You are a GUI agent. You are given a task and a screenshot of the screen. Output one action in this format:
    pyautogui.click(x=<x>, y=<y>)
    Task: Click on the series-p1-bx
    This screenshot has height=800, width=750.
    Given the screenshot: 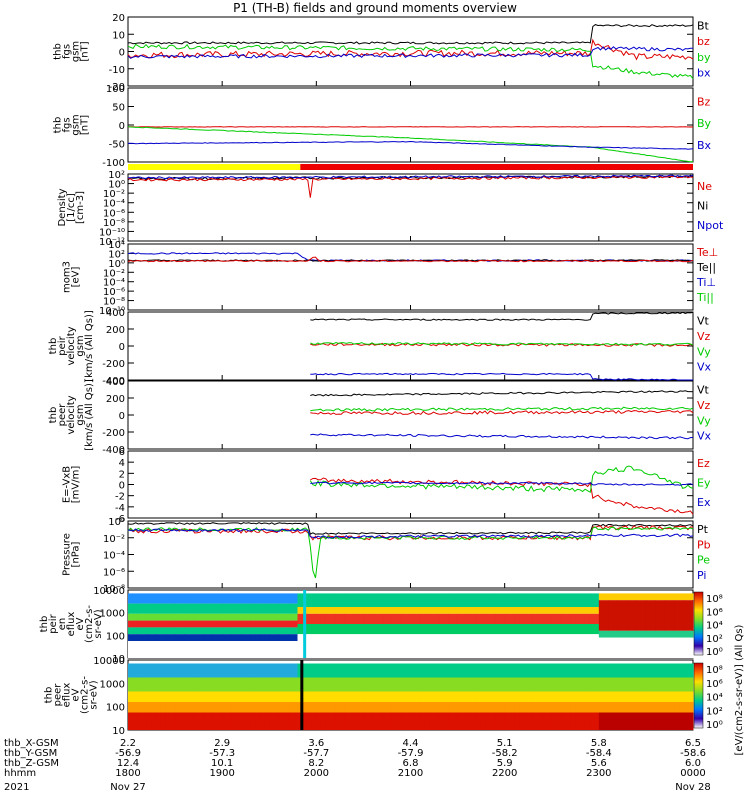 What is the action you would take?
    pyautogui.click(x=410, y=52)
    